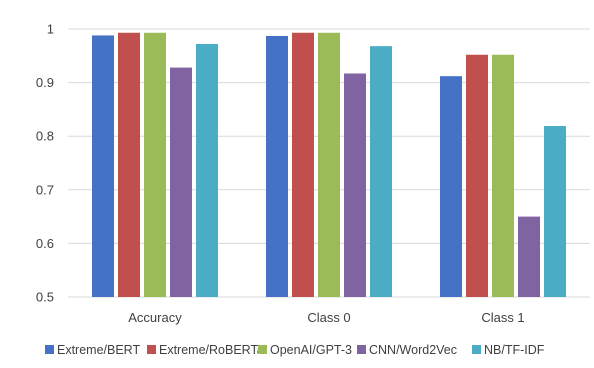 The height and width of the screenshot is (368, 594). I want to click on legend-label: NB/TF-IDF, so click(514, 350).